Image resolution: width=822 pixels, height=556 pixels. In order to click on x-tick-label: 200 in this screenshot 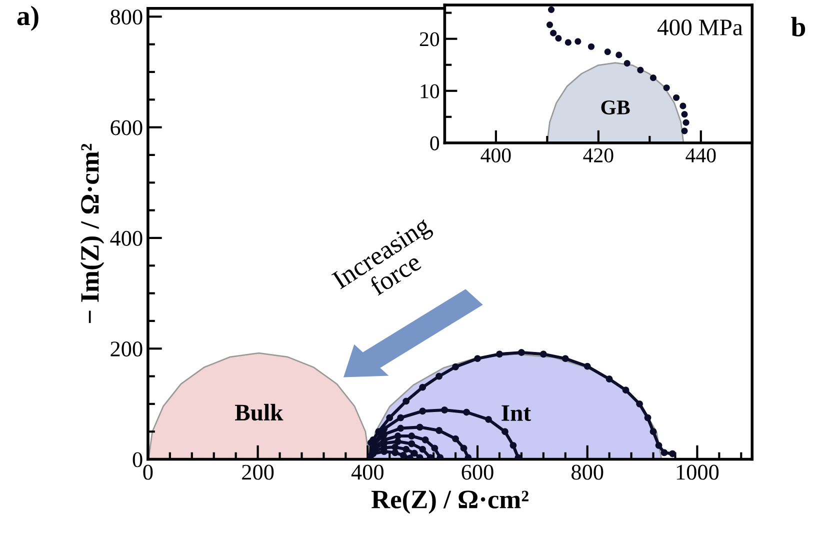, I will do `click(258, 472)`.